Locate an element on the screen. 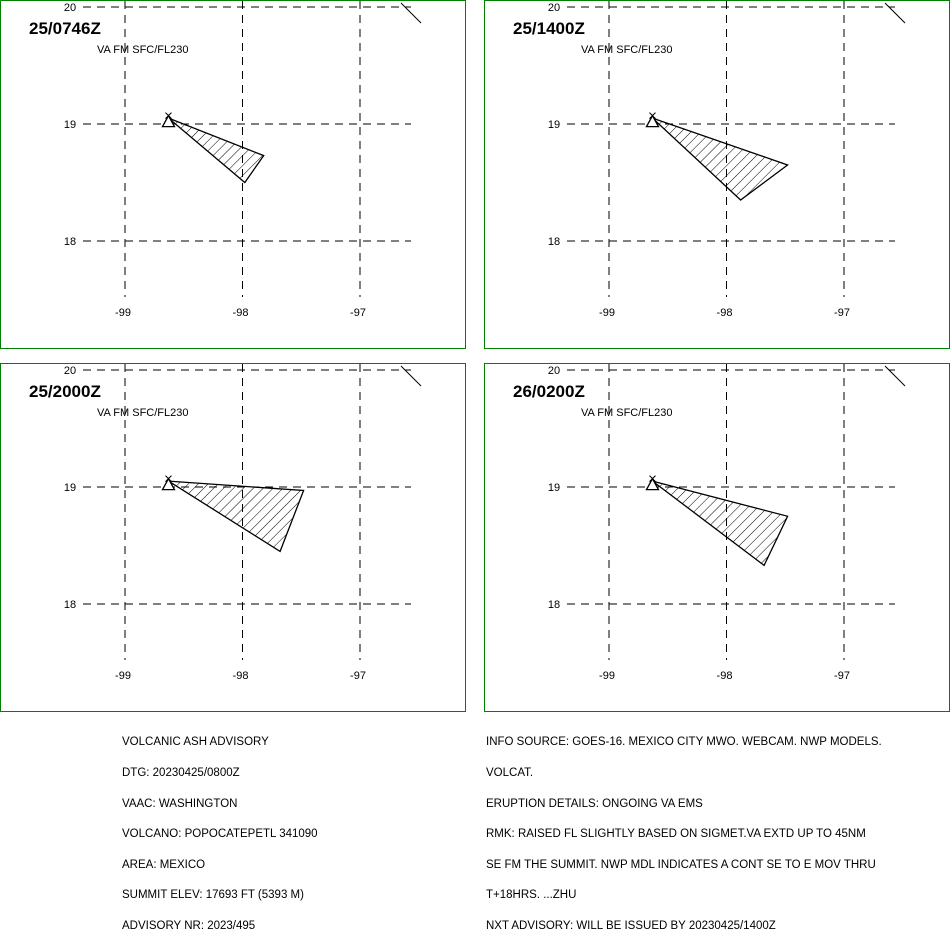  advisory-vaac: VAAC: WASHINGTON is located at coordinates (180, 803).